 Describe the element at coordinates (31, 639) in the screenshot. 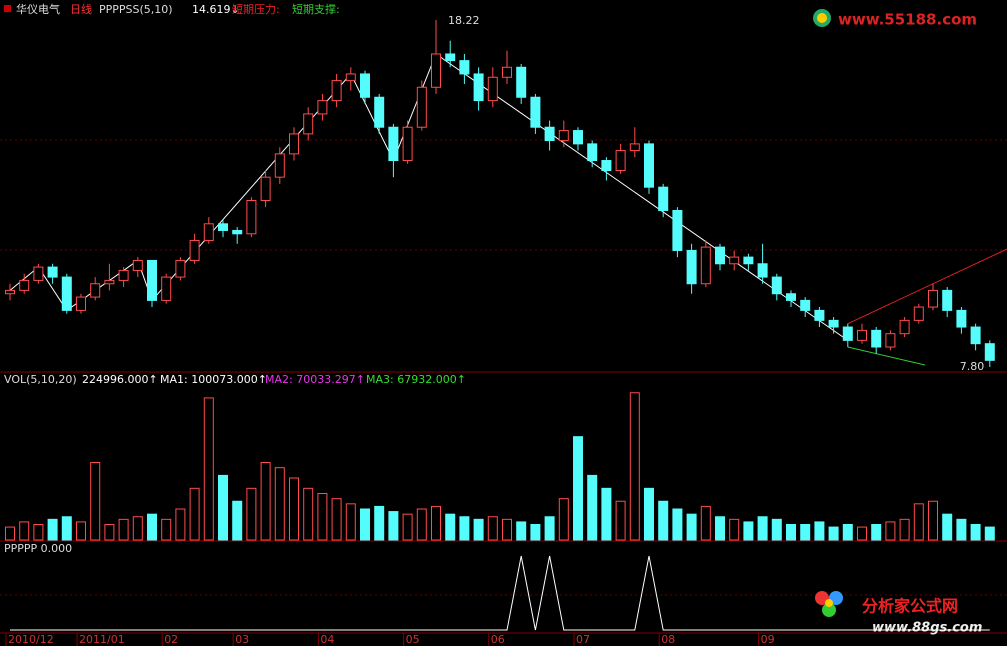

I see `date-label: 2010/12` at that location.